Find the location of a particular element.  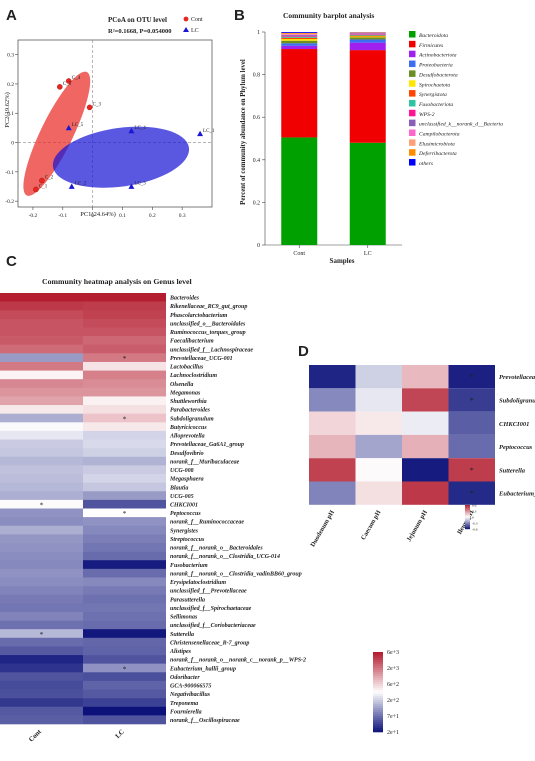

ph-row-label: Sutterella is located at coordinates (512, 470).